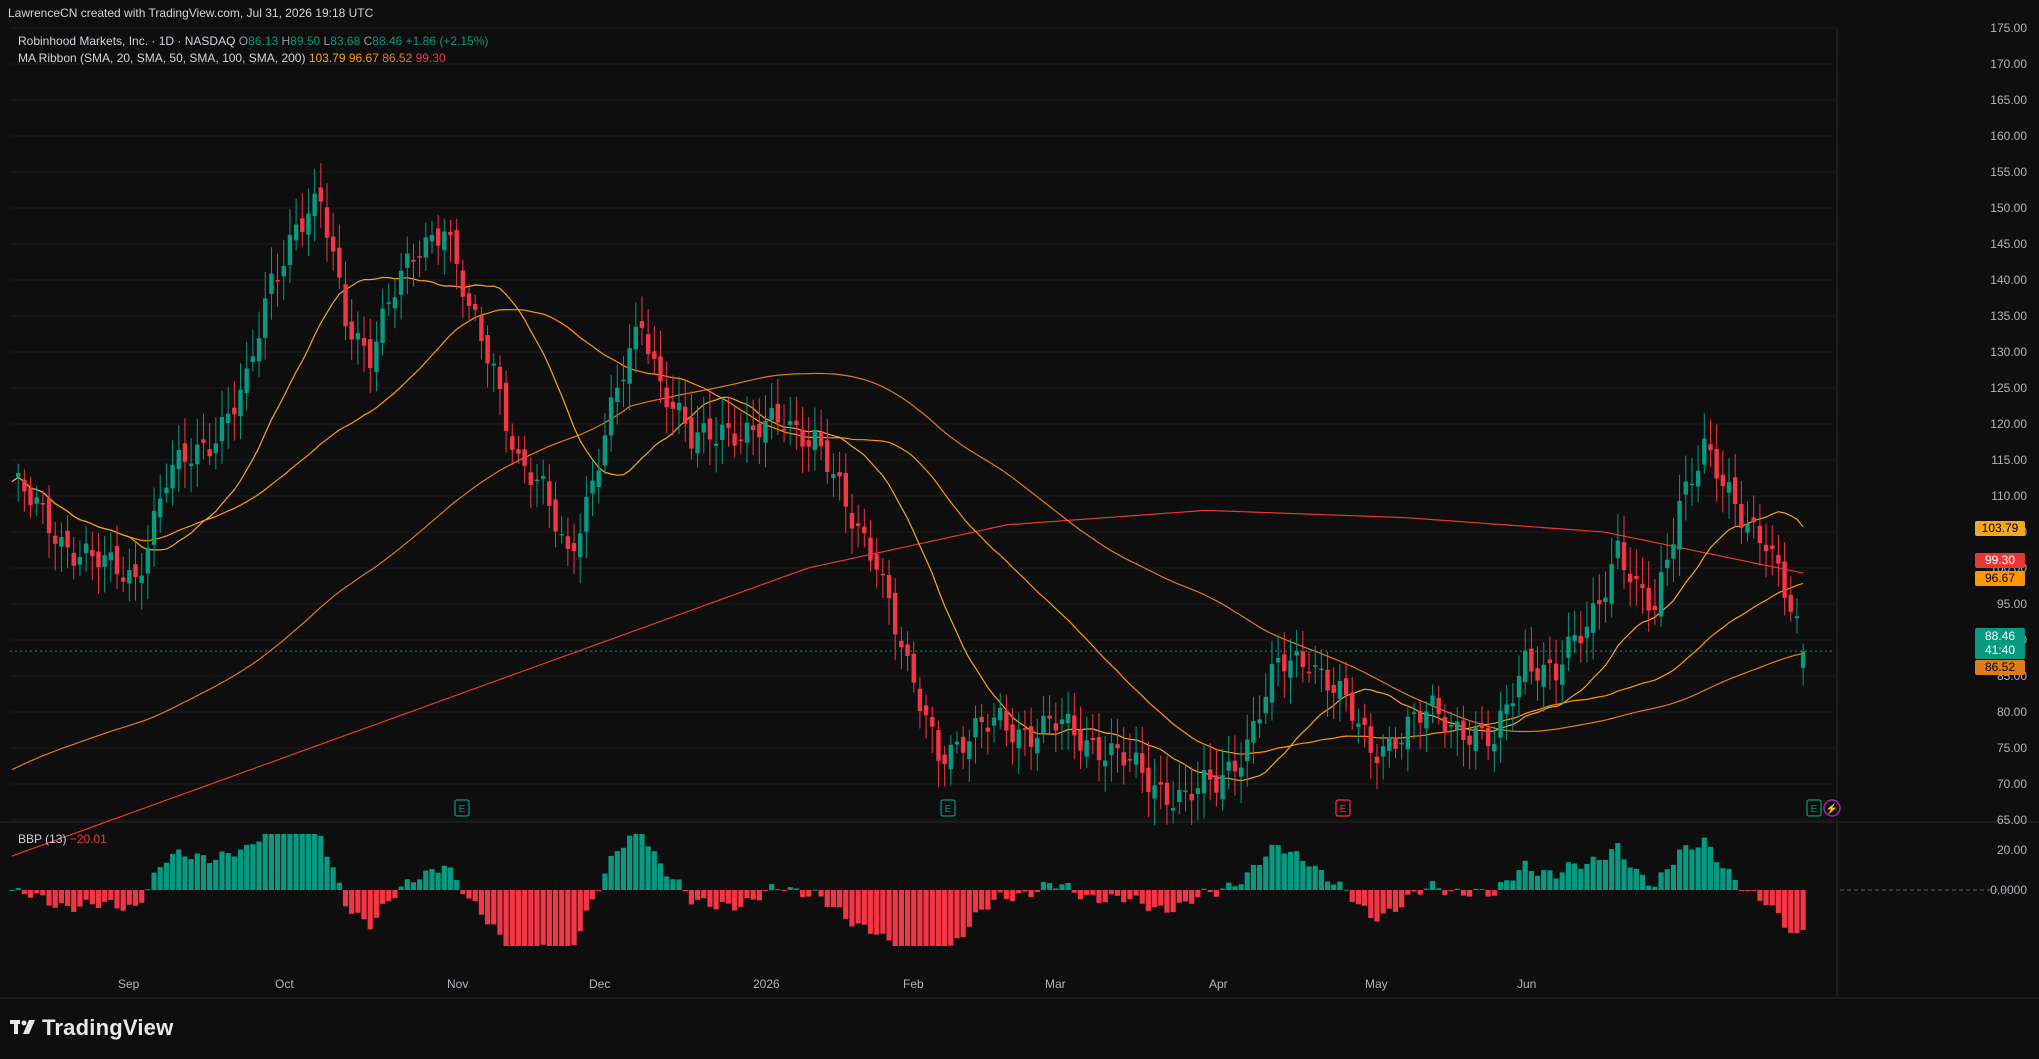  What do you see at coordinates (2008, 316) in the screenshot?
I see `price-tick-label: 135.00` at bounding box center [2008, 316].